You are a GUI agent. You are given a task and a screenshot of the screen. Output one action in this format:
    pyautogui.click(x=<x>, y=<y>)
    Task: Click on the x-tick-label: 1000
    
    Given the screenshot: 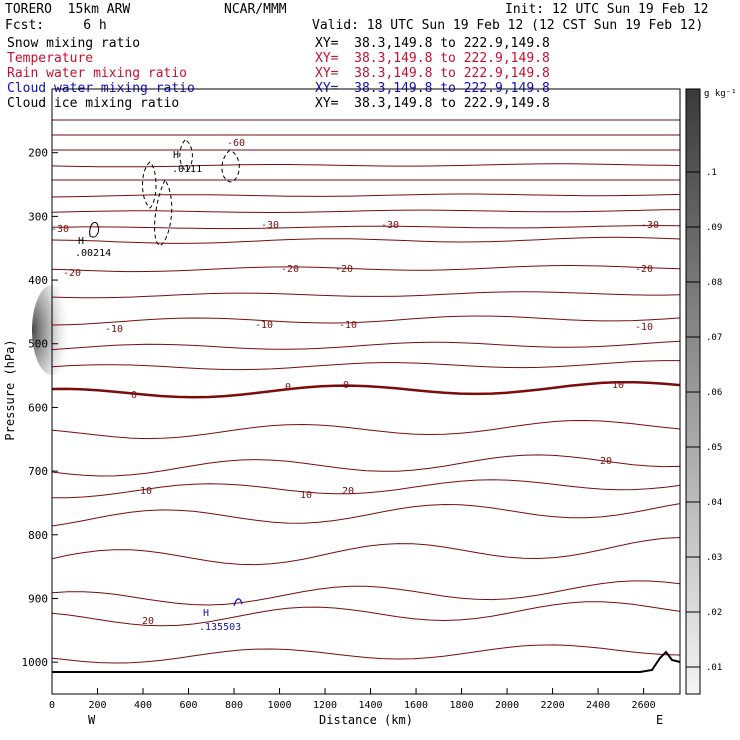 What is the action you would take?
    pyautogui.click(x=279, y=705)
    